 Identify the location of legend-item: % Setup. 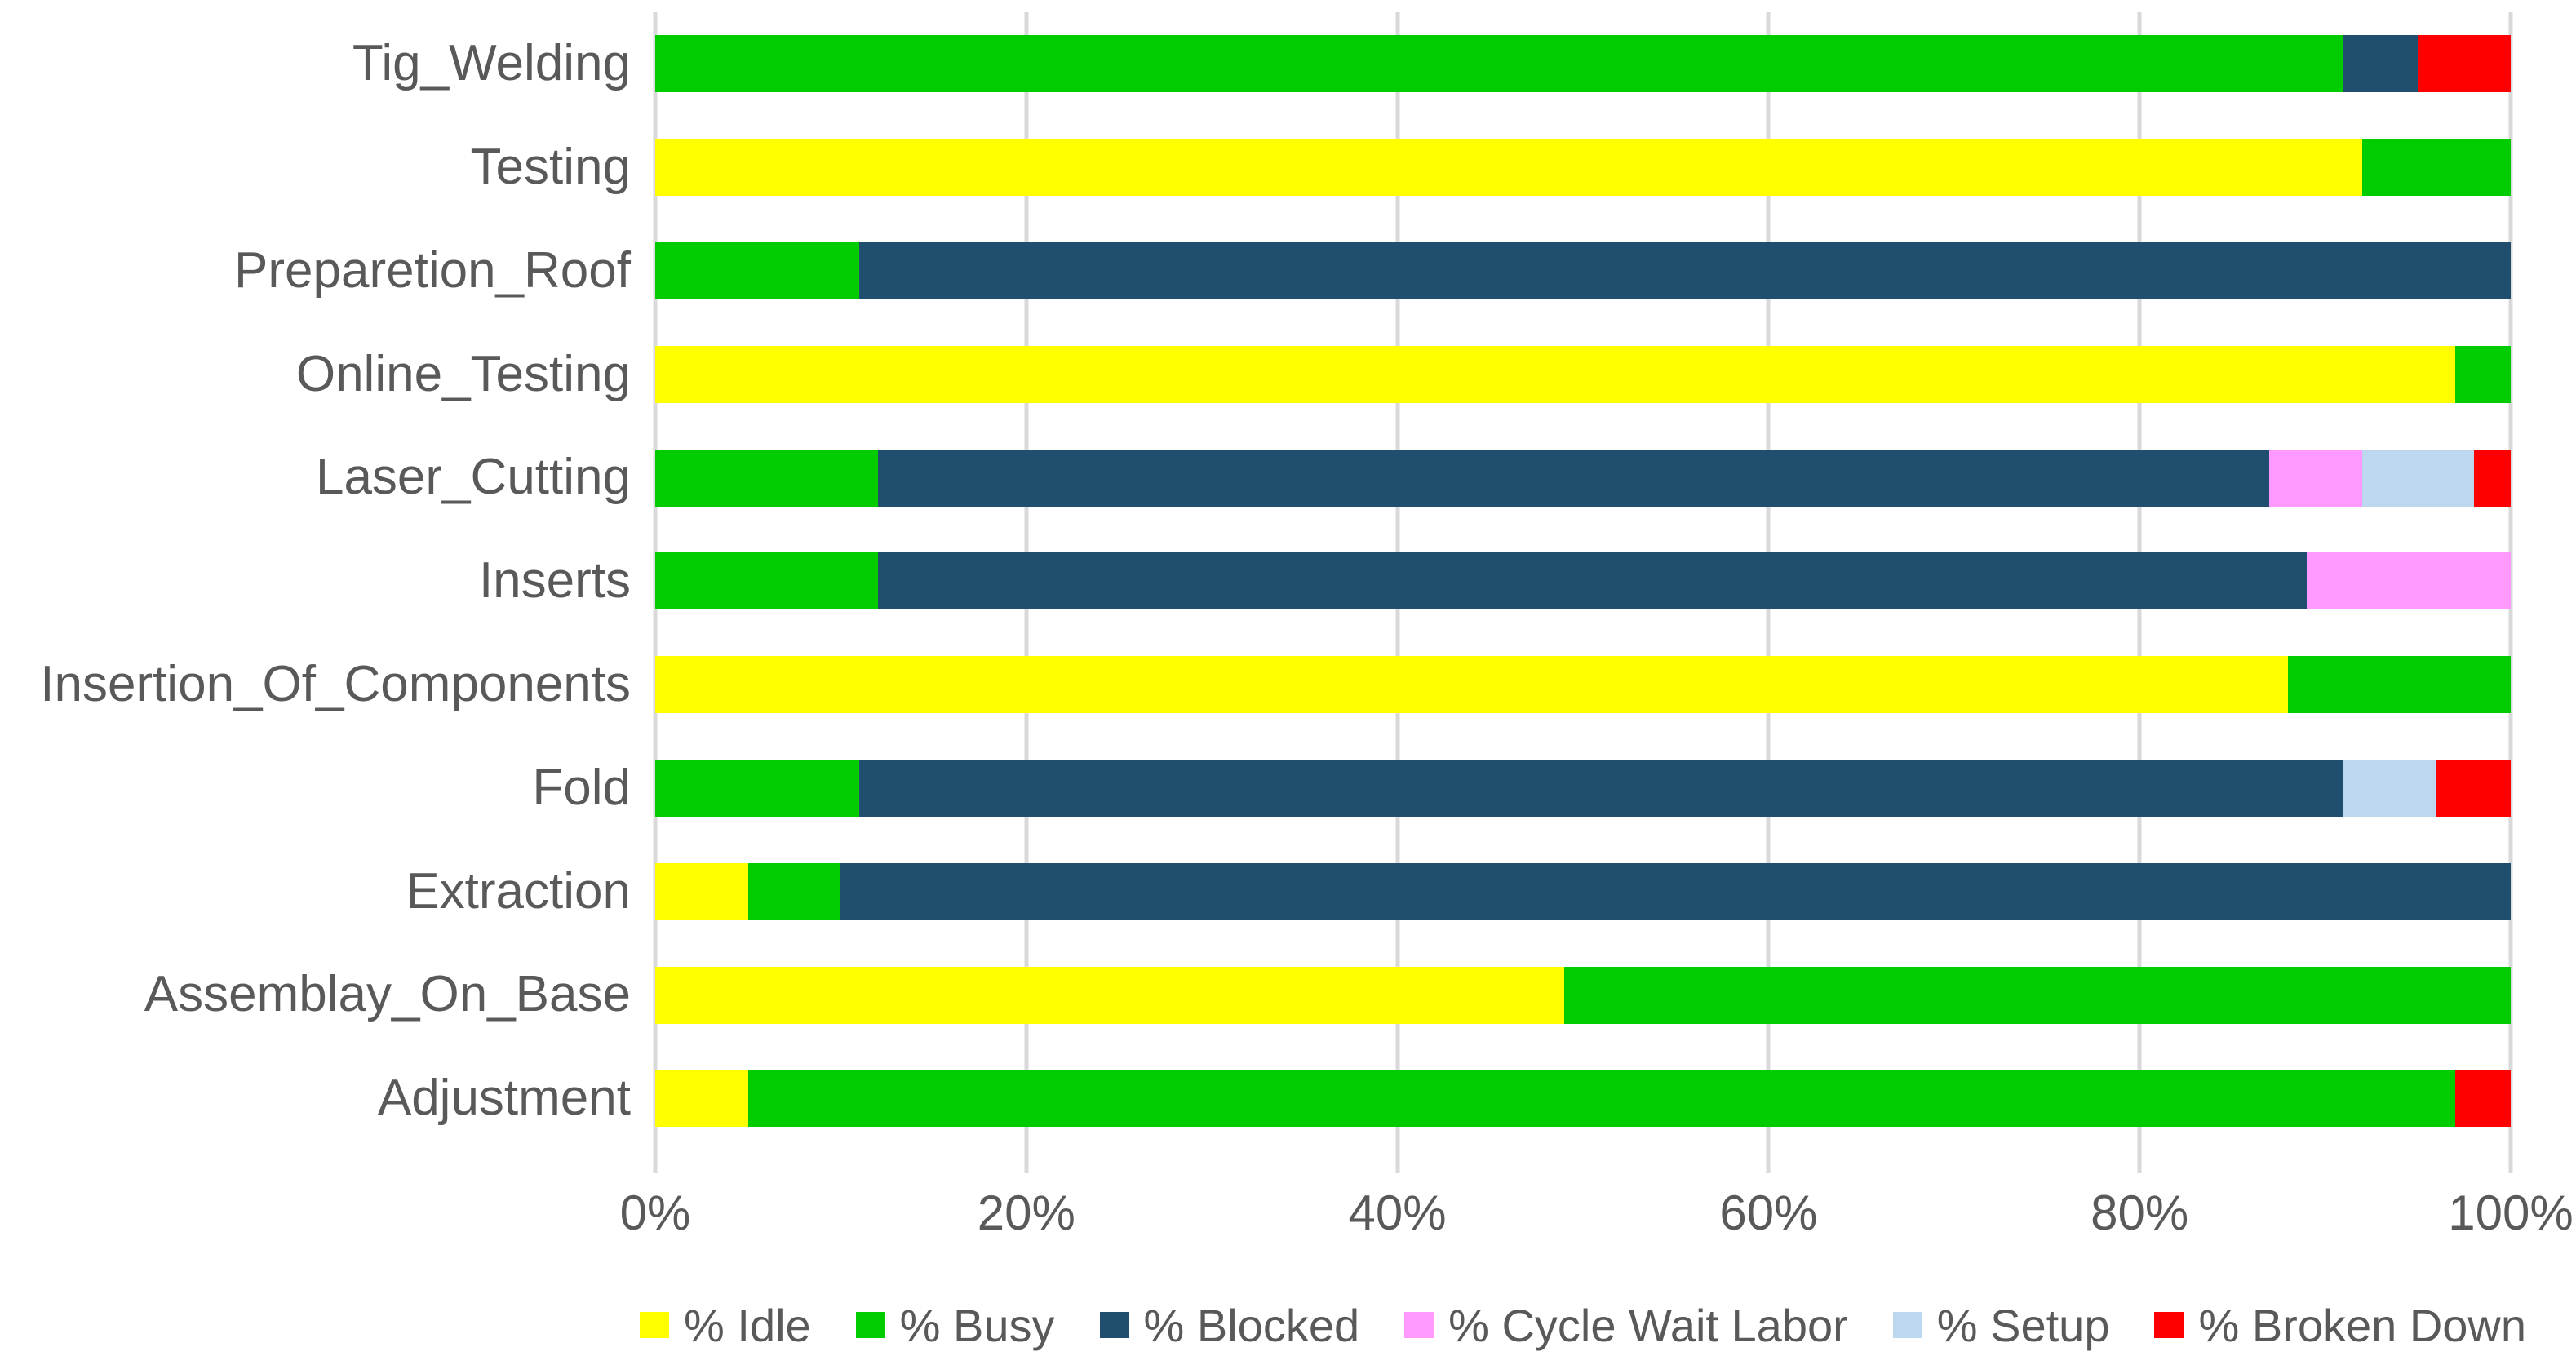
(2001, 1325).